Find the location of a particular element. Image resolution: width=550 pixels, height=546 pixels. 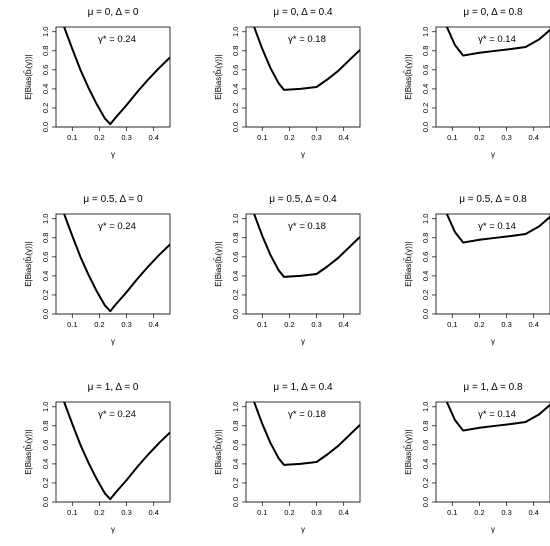

panel-title: μ = 1, Δ = 0.8 is located at coordinates (493, 387).